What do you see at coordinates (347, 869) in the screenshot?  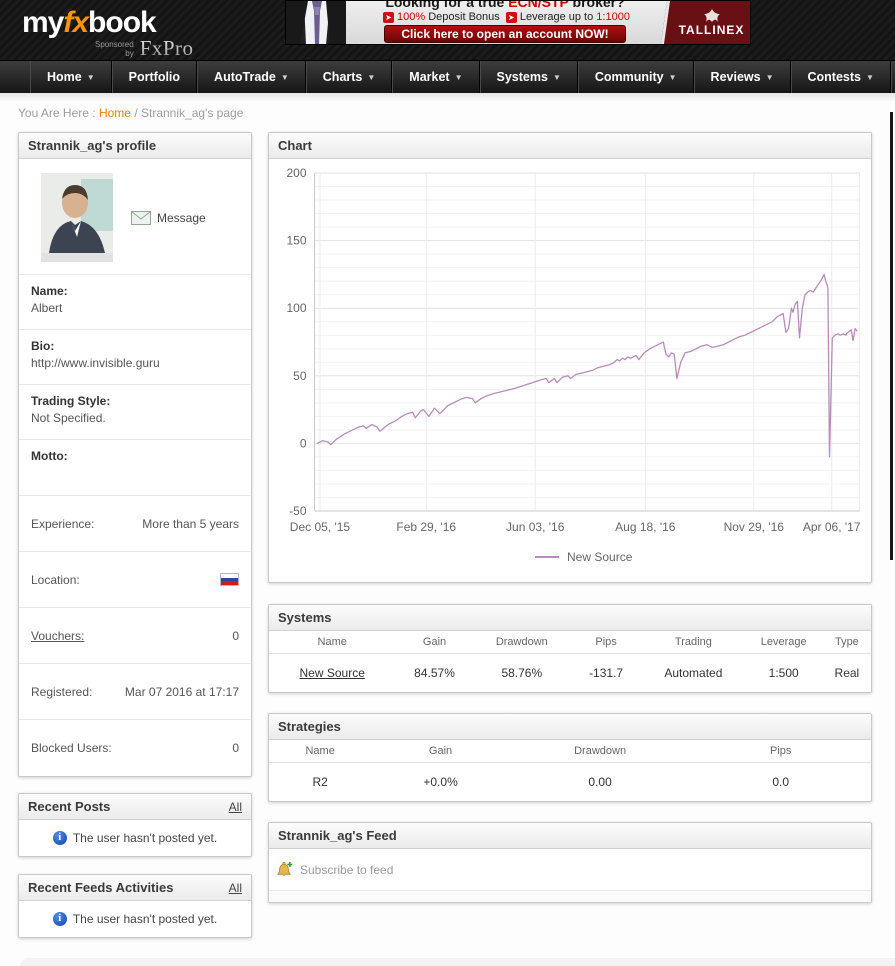 I see `subscribe-to-feed-label: Subscribe to feed` at bounding box center [347, 869].